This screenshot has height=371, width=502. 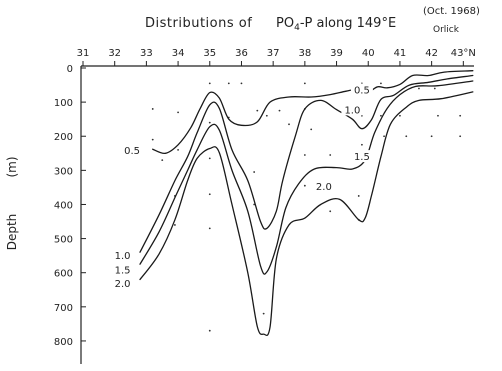 What do you see at coordinates (146, 53) in the screenshot?
I see `x-tick-label: 33` at bounding box center [146, 53].